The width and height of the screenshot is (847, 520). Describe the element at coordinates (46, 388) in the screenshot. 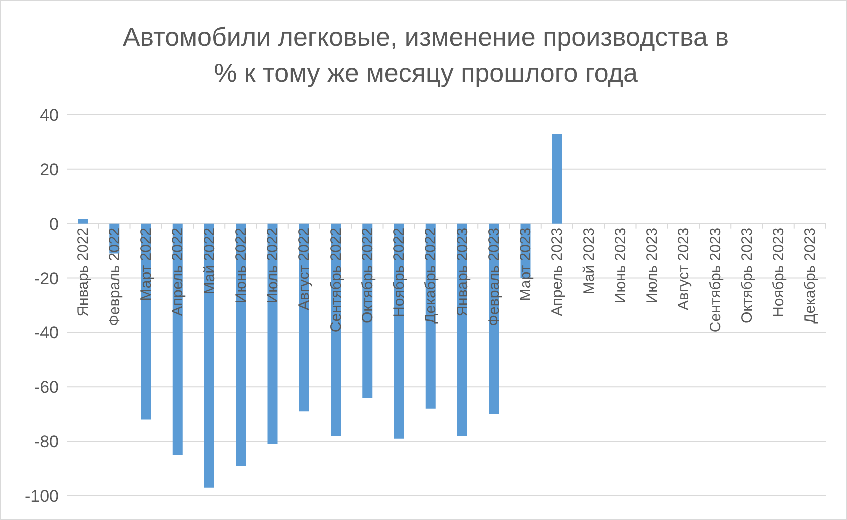

I see `y-tick-label: -60` at that location.